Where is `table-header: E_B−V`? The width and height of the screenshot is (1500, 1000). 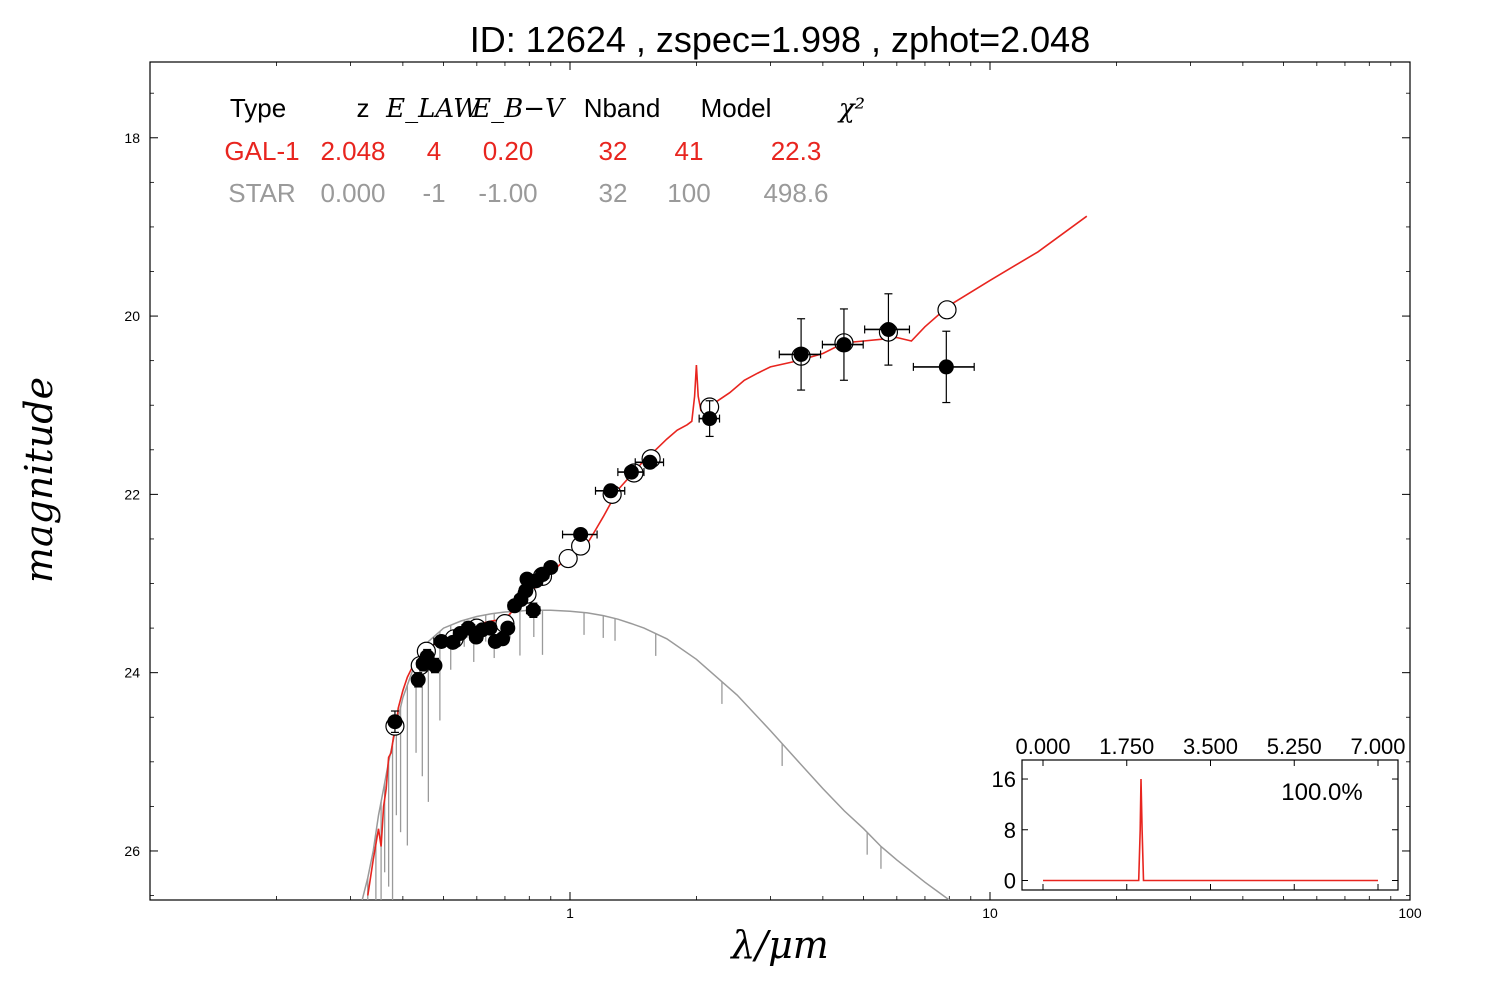 table-header: E_B−V is located at coordinates (518, 109).